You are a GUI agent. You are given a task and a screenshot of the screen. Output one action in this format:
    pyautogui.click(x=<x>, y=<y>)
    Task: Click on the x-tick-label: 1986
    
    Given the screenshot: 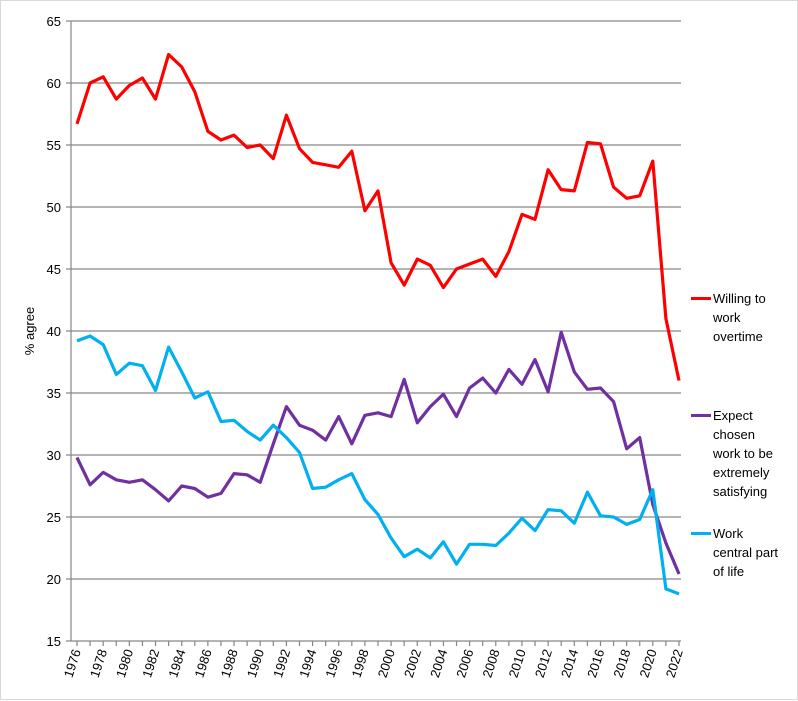 What is the action you would take?
    pyautogui.click(x=203, y=663)
    